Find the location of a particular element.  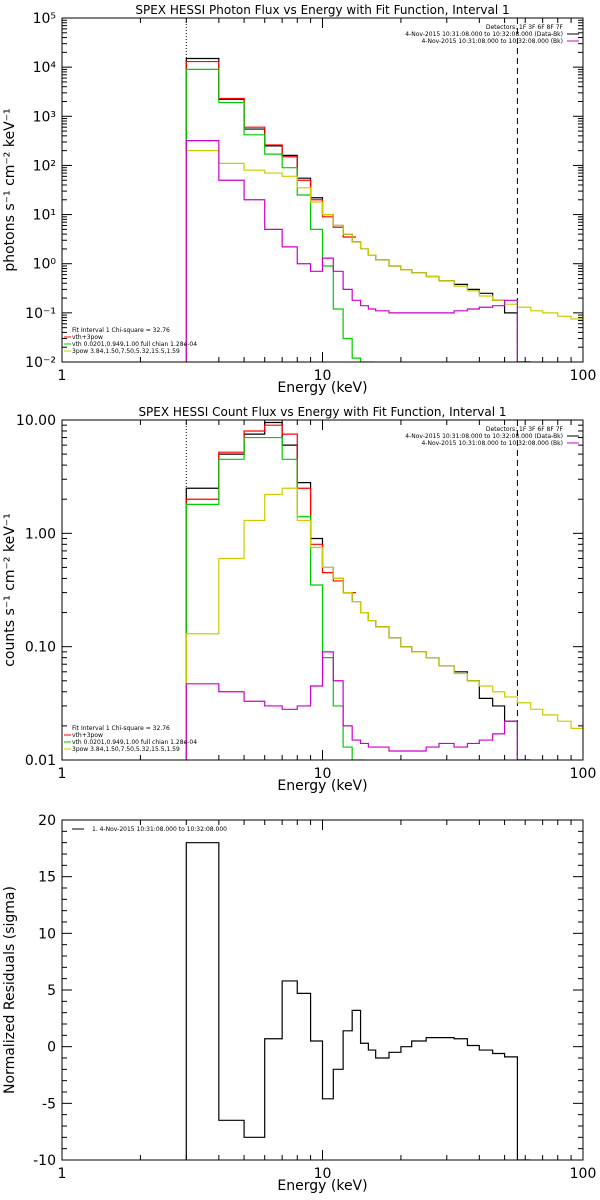

y-tick-label: 10⁰ is located at coordinates (45, 265).